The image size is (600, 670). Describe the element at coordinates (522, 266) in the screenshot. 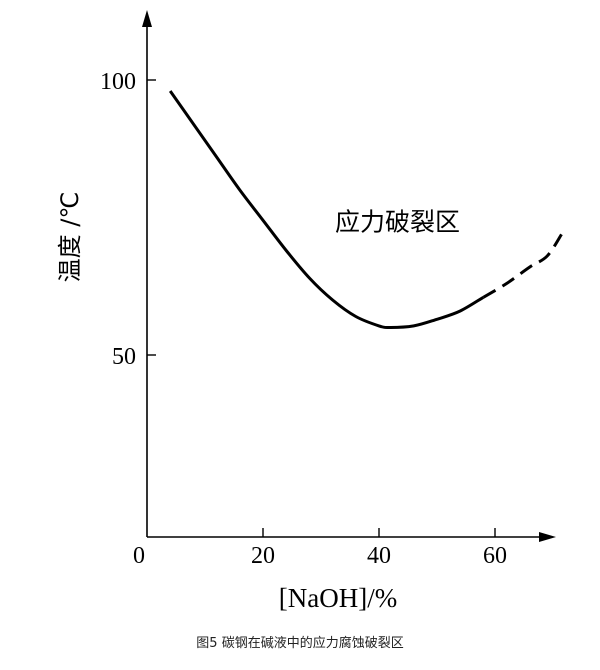

I see `boundary-curve-dashed` at that location.